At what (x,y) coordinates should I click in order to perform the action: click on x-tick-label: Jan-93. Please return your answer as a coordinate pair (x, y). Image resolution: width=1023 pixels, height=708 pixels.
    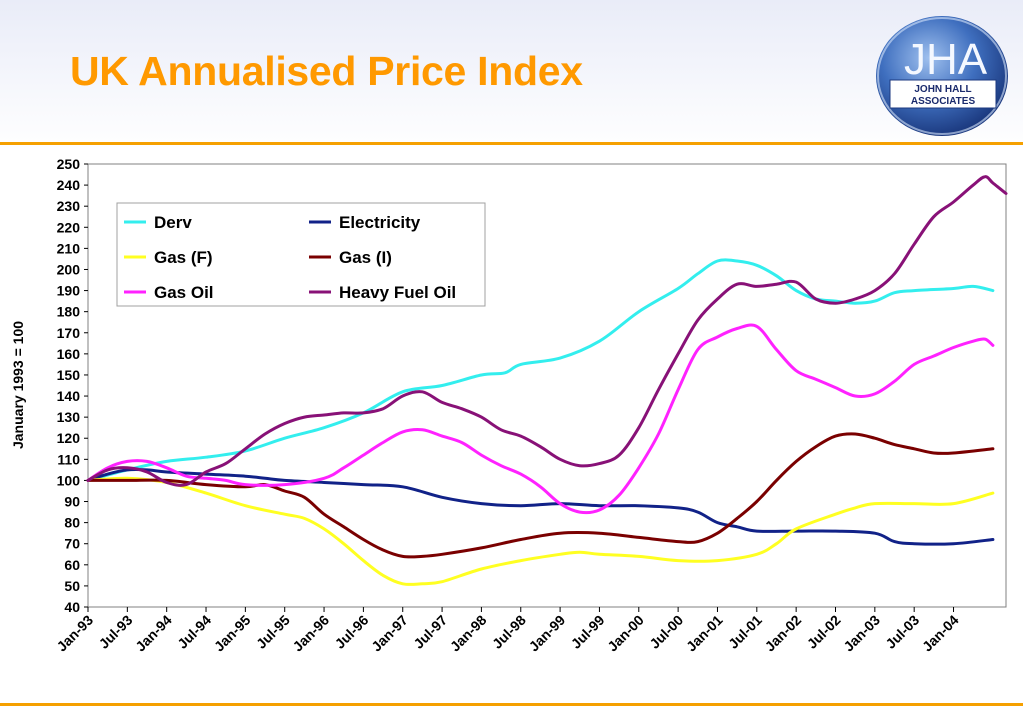
    Looking at the image, I should click on (74, 633).